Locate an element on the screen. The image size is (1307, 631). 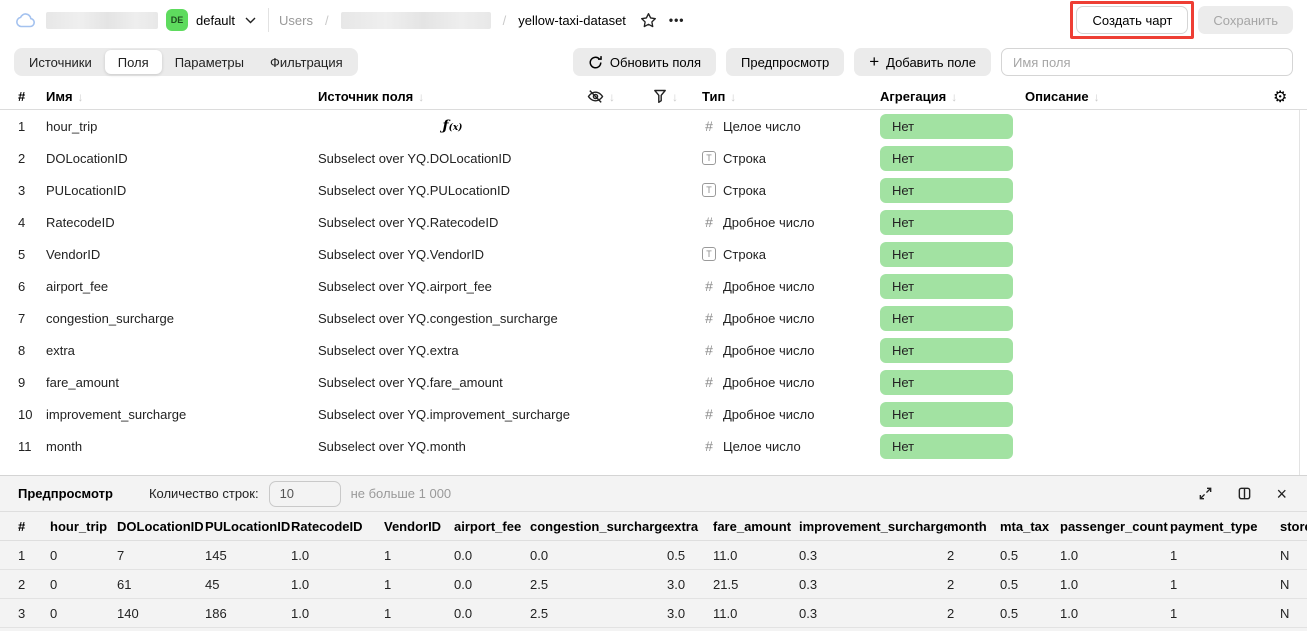
field-index: 10 is located at coordinates (25, 414).